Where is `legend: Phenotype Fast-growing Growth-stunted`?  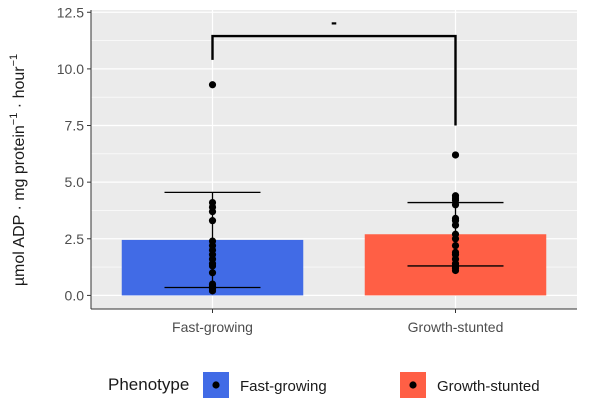
legend: Phenotype Fast-growing Growth-stunted is located at coordinates (324, 385).